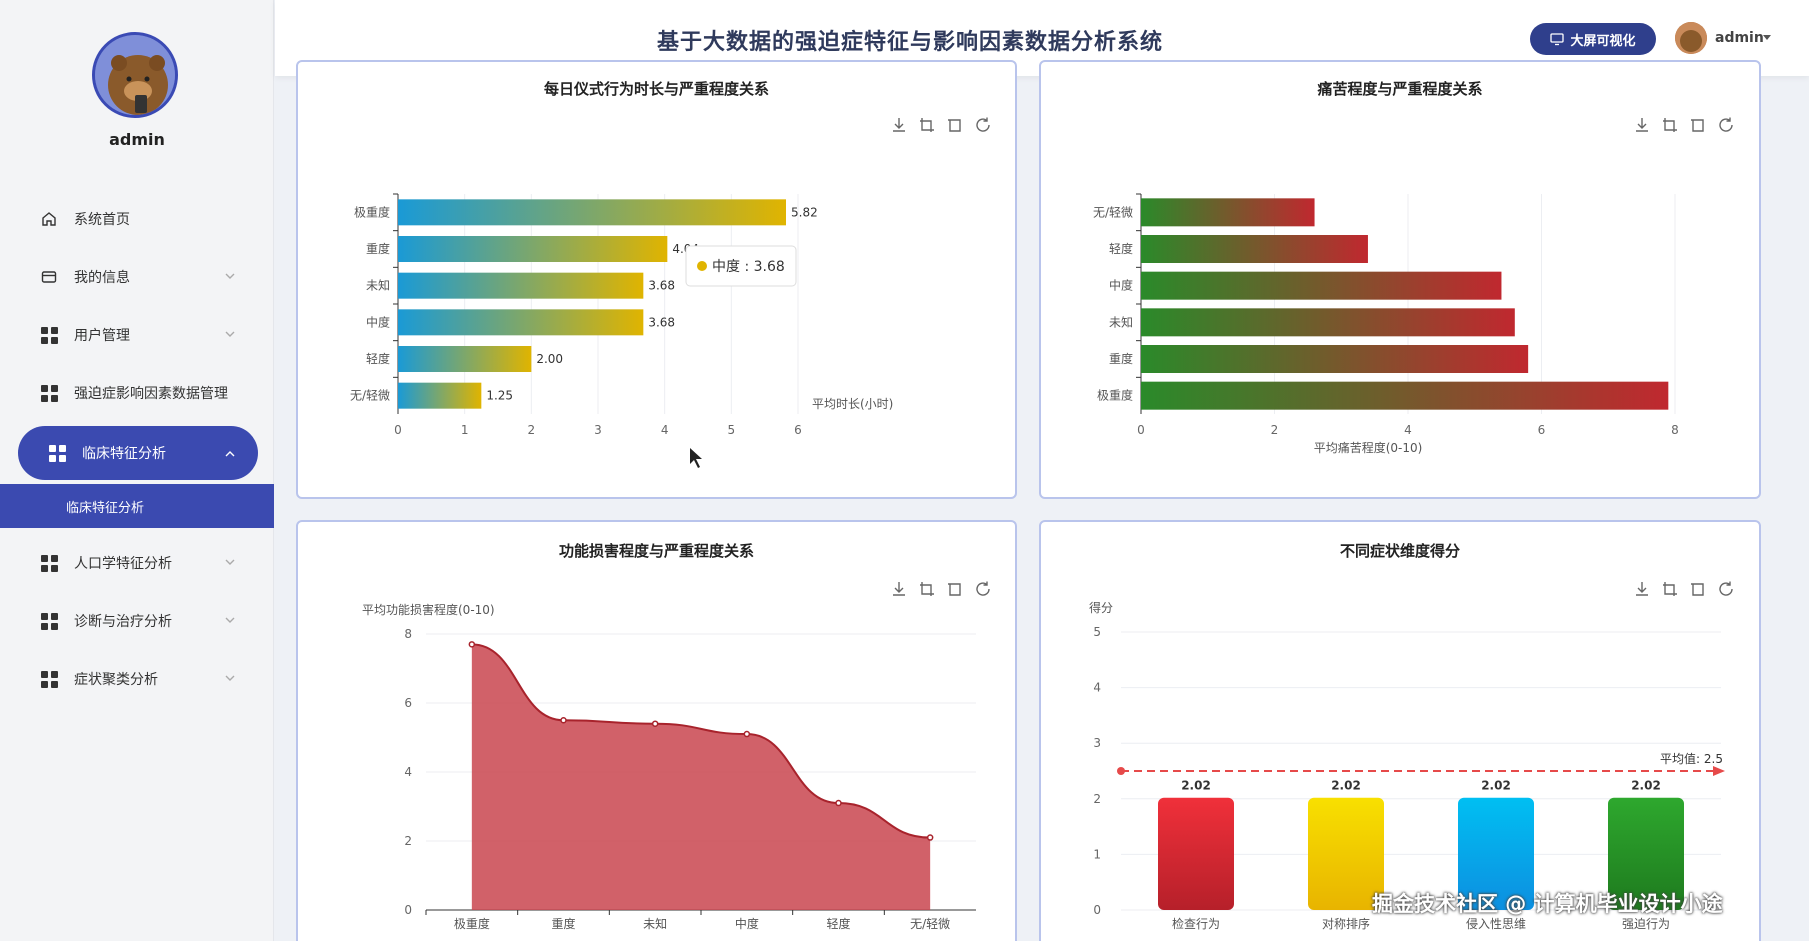 The width and height of the screenshot is (1809, 941). I want to click on y-tick-label: 1, so click(1097, 854).